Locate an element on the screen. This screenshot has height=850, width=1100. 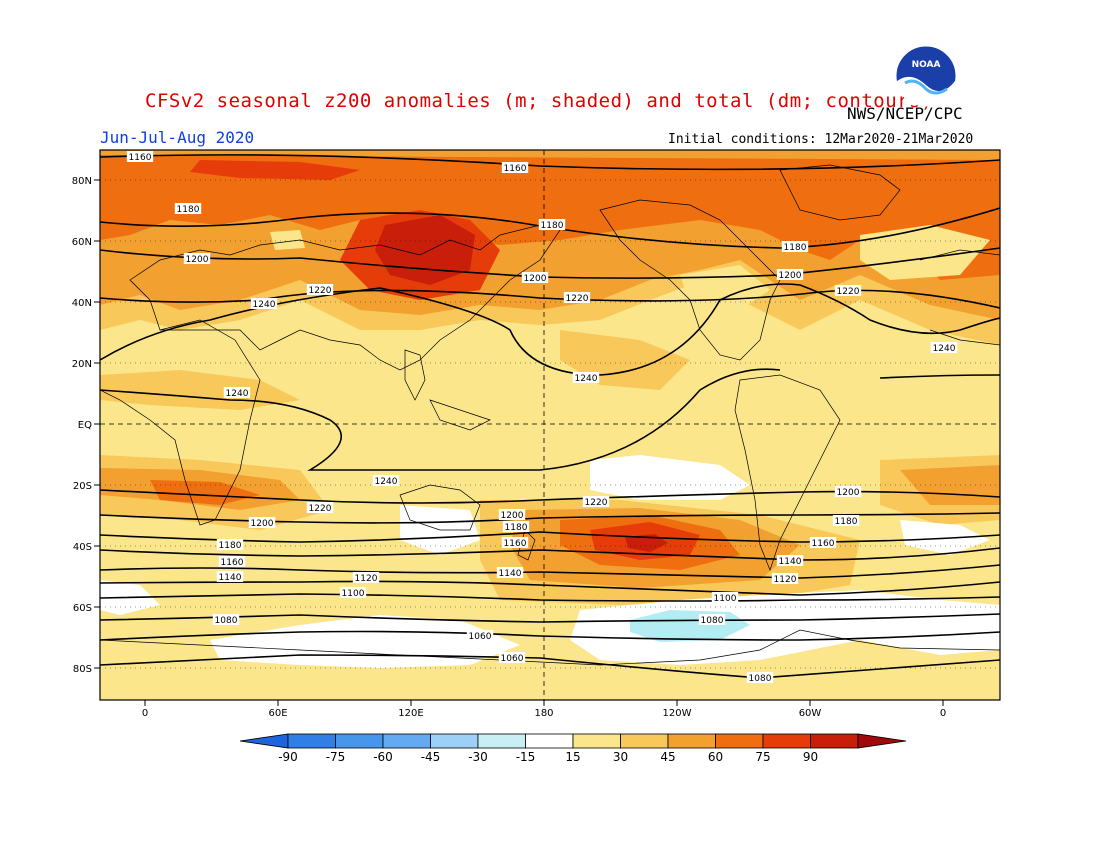
colorbar-tick-label: 60 is located at coordinates (715, 757).